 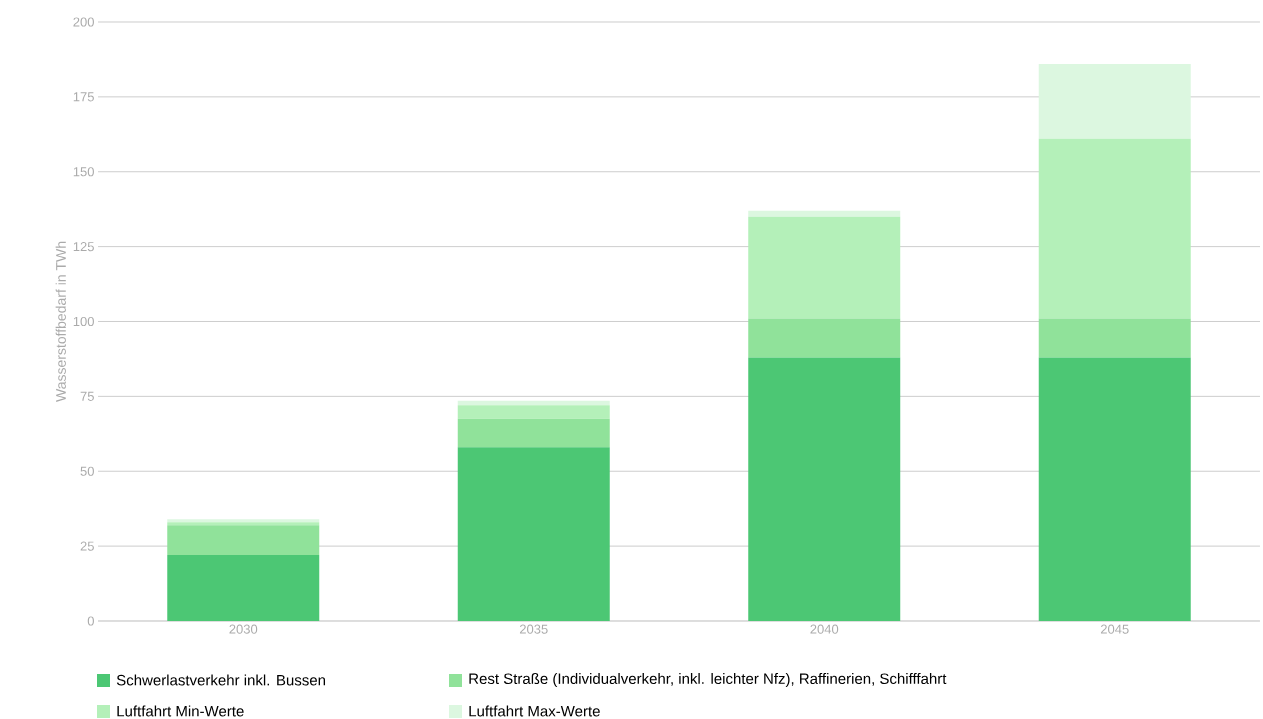 I want to click on y-axis-title: Wasserstoffbedarf in TWh, so click(x=60, y=321).